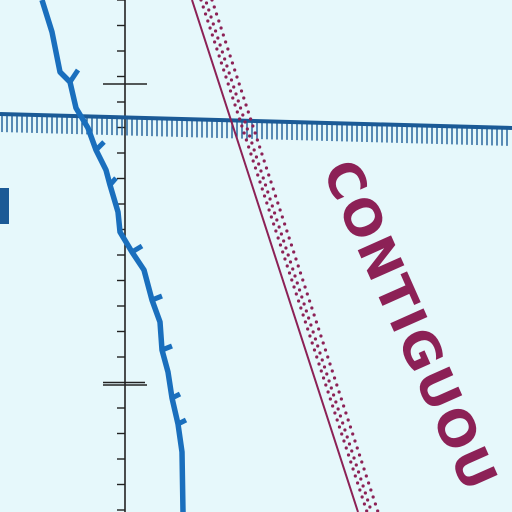 The image size is (512, 512). I want to click on hatch-marks, so click(254, 130).